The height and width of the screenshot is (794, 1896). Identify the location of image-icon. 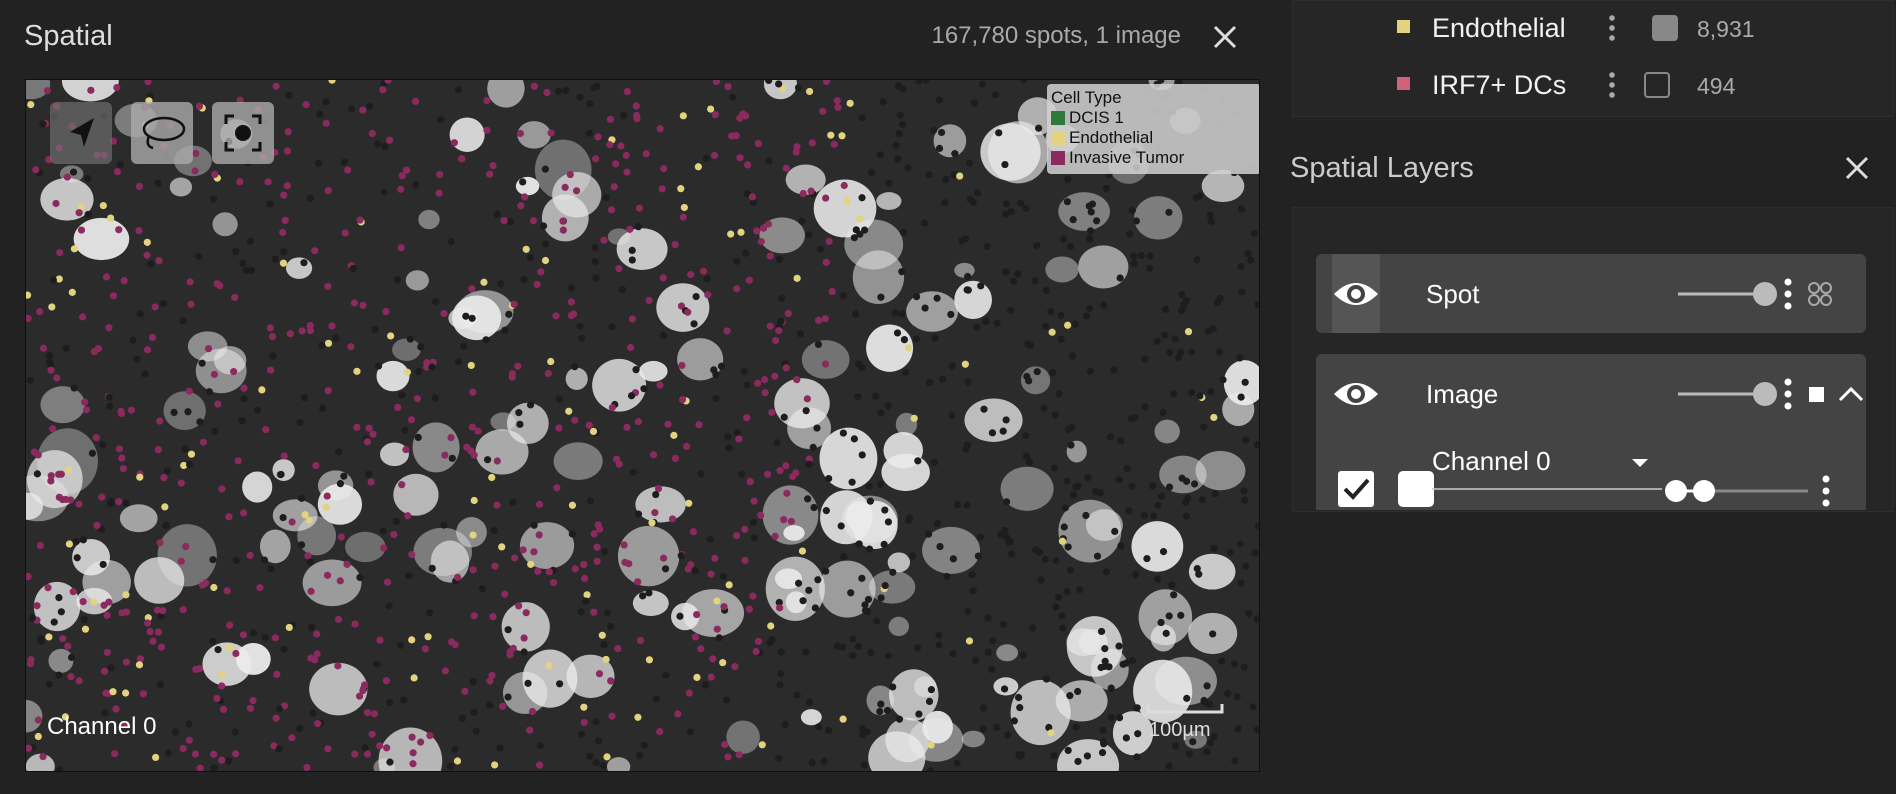
(1816, 394).